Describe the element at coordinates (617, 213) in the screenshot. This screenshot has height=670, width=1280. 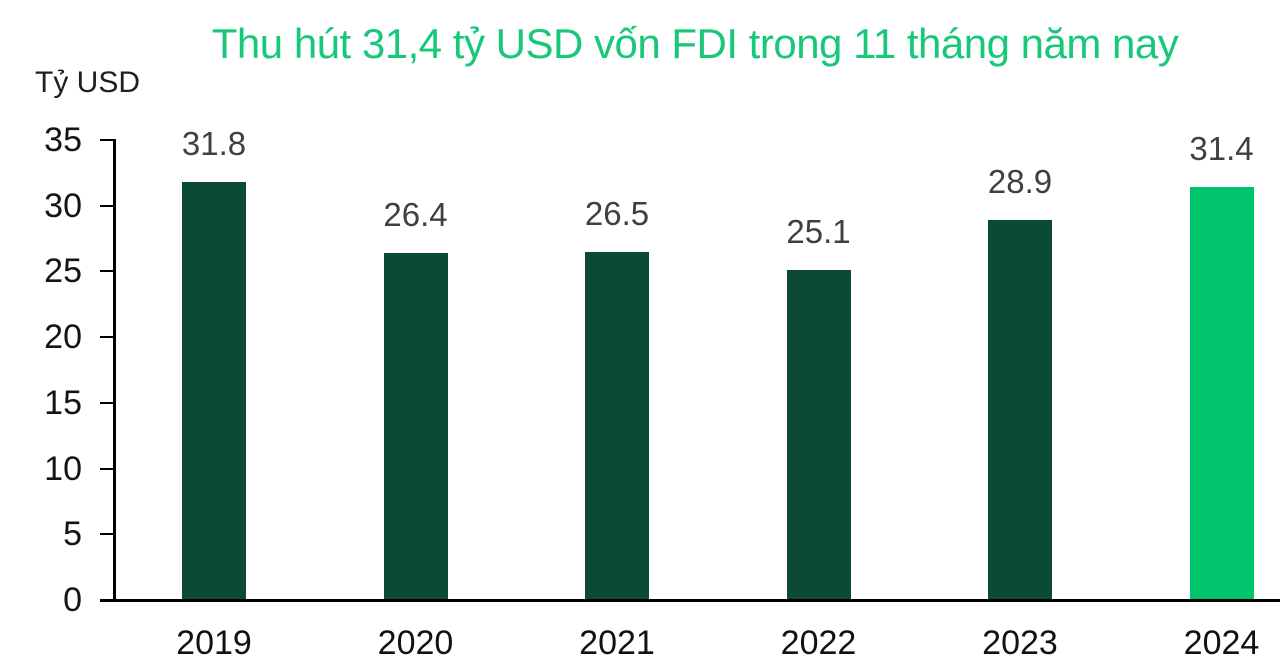
I see `bar-value-label-2021: 26.5` at that location.